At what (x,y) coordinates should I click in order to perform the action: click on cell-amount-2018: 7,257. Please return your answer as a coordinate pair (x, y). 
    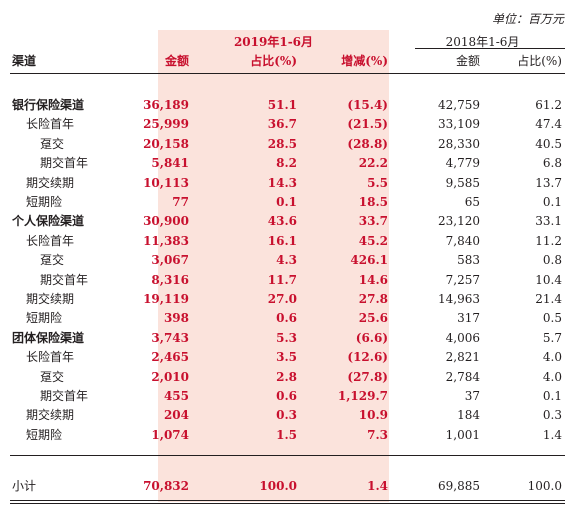
    Looking at the image, I should click on (462, 279).